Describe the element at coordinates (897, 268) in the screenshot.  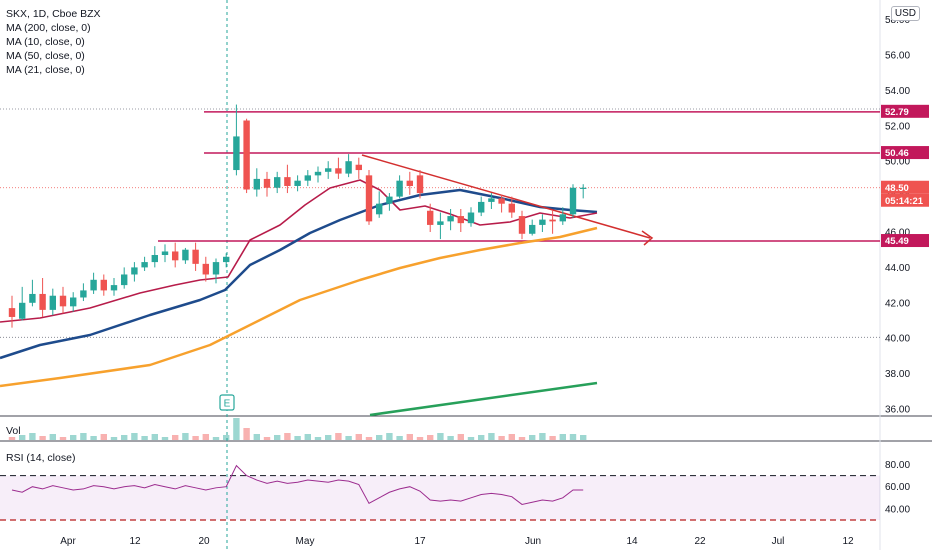
I see `price-tick-label: 44.00` at that location.